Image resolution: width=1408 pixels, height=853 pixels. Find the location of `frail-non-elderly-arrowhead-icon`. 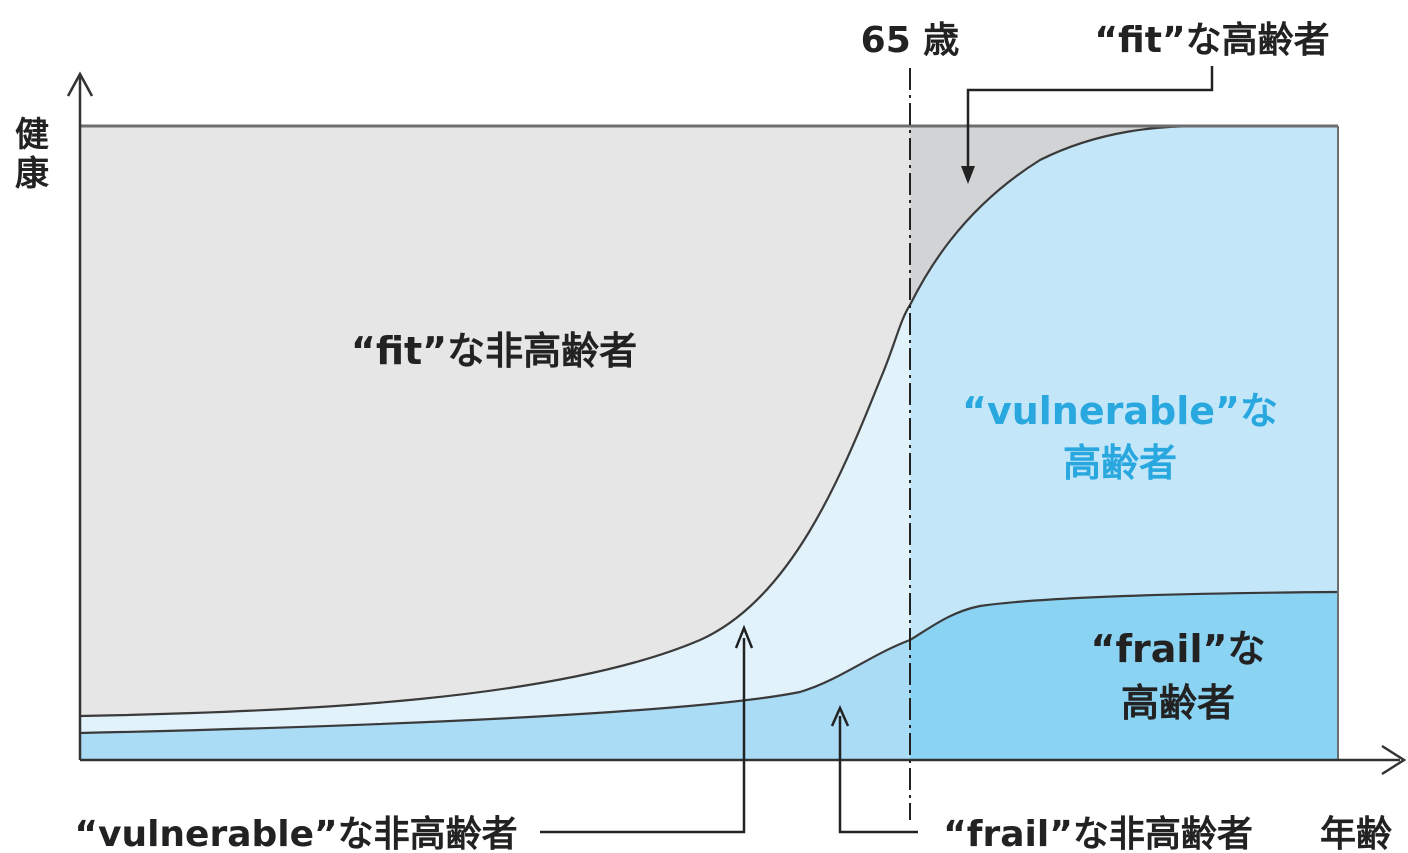

frail-non-elderly-arrowhead-icon is located at coordinates (840, 715).